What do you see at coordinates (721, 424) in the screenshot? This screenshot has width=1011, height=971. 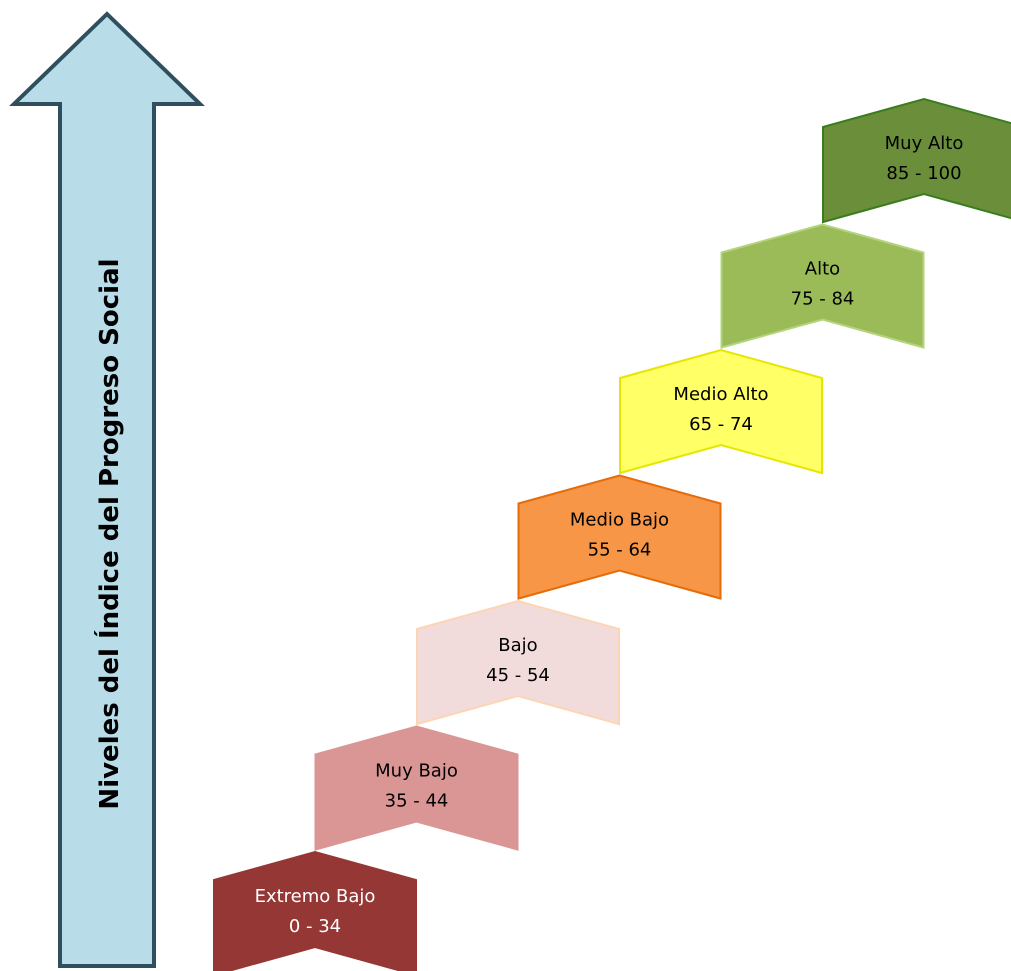 I see `level-range: 65 - 74` at bounding box center [721, 424].